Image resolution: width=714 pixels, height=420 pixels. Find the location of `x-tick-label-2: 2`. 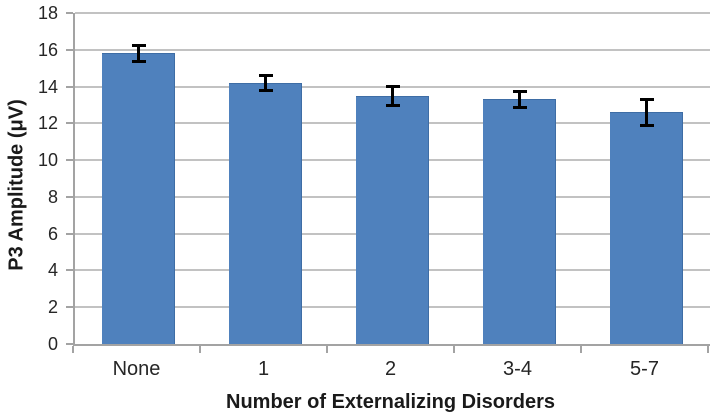

x-tick-label-2: 2 is located at coordinates (390, 369).